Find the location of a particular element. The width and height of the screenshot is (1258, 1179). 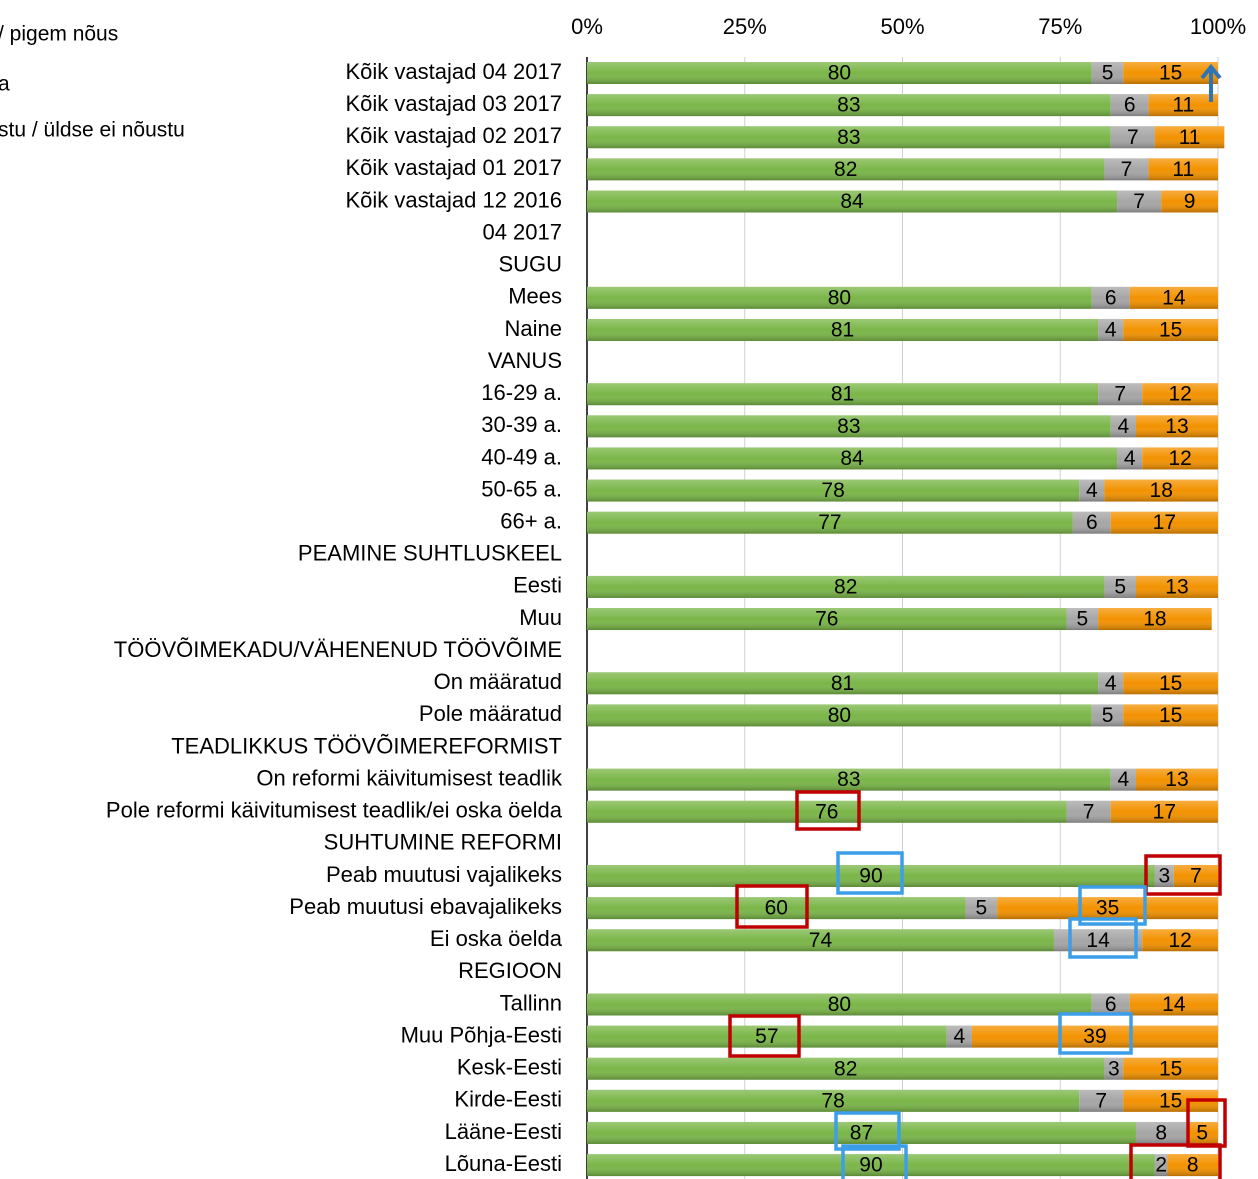

value-label: 6 is located at coordinates (1130, 105).